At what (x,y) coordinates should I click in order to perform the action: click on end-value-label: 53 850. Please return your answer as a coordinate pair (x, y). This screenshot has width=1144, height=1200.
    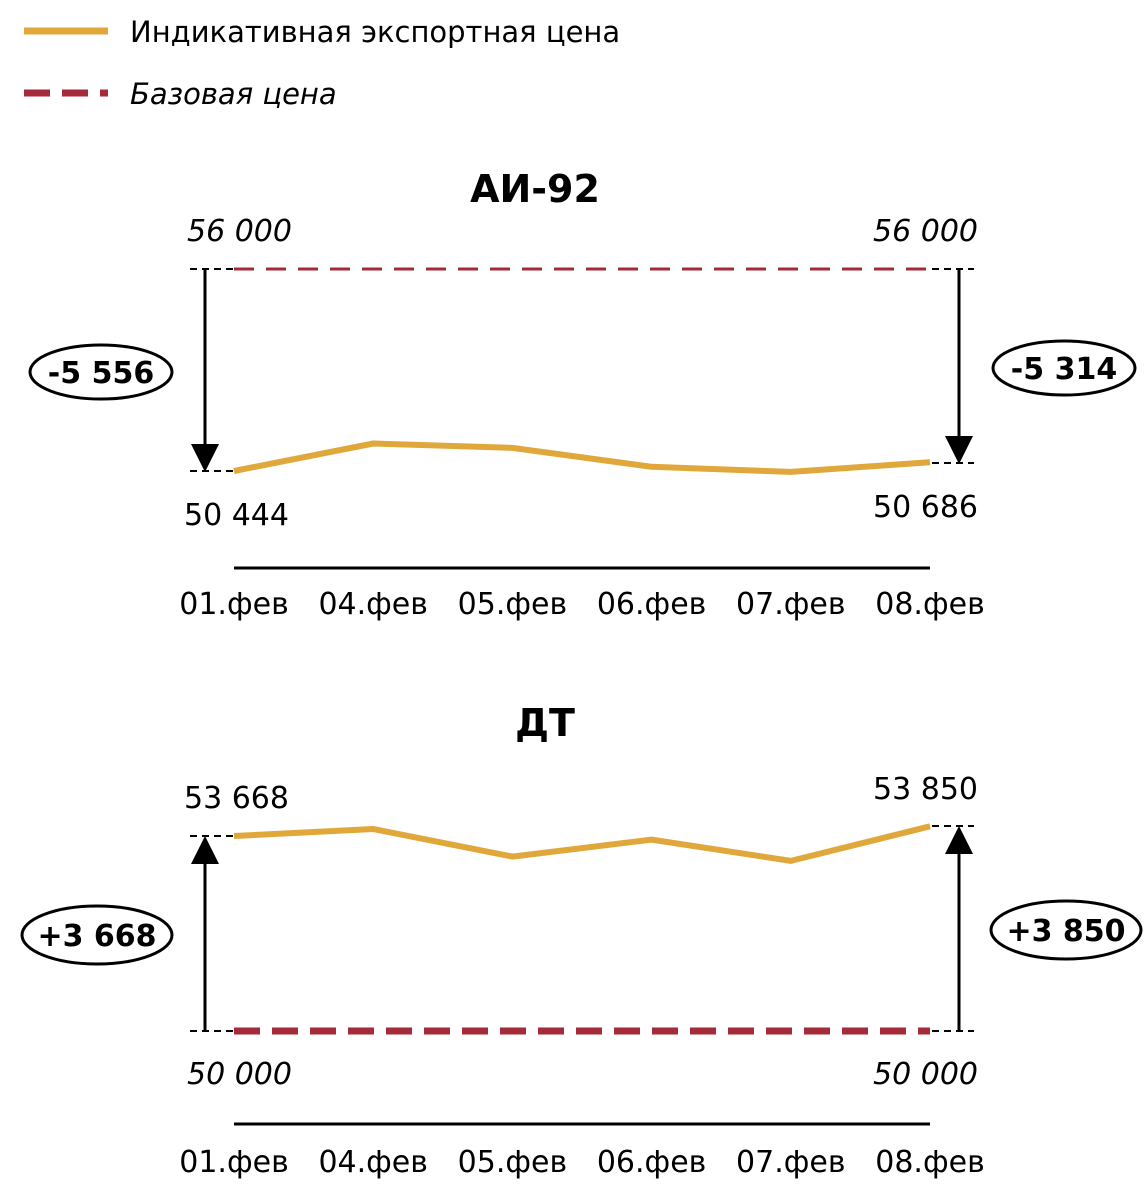
    Looking at the image, I should click on (925, 789).